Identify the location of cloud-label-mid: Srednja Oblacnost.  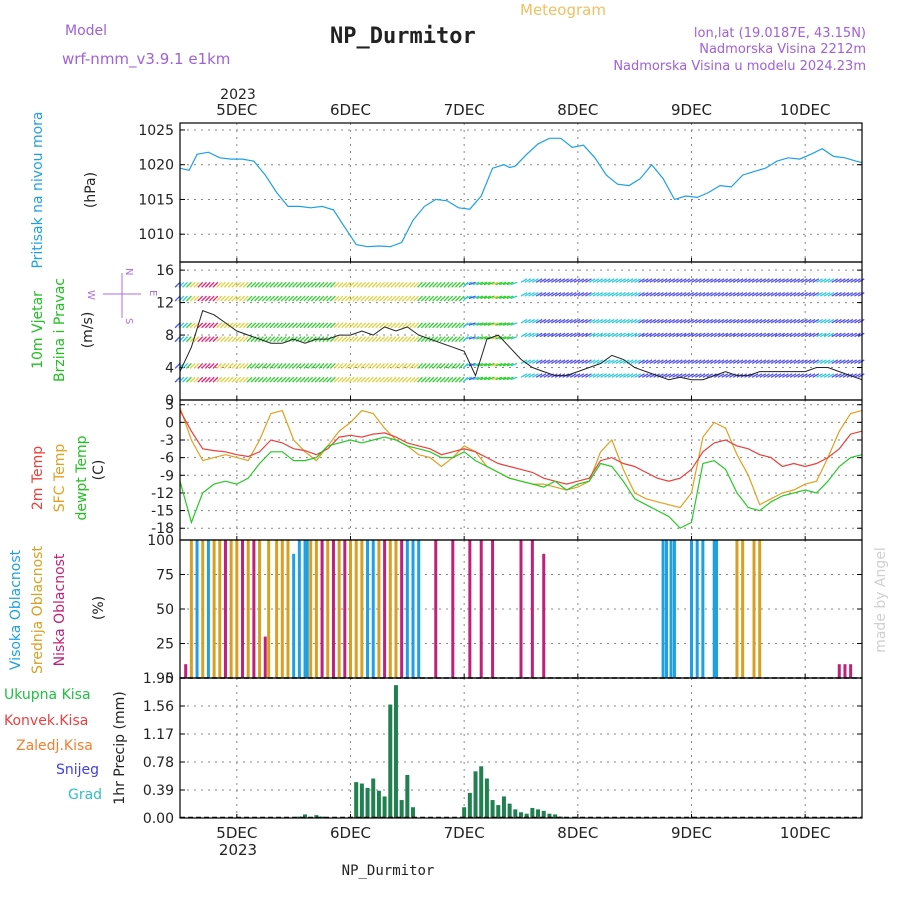
(38, 610).